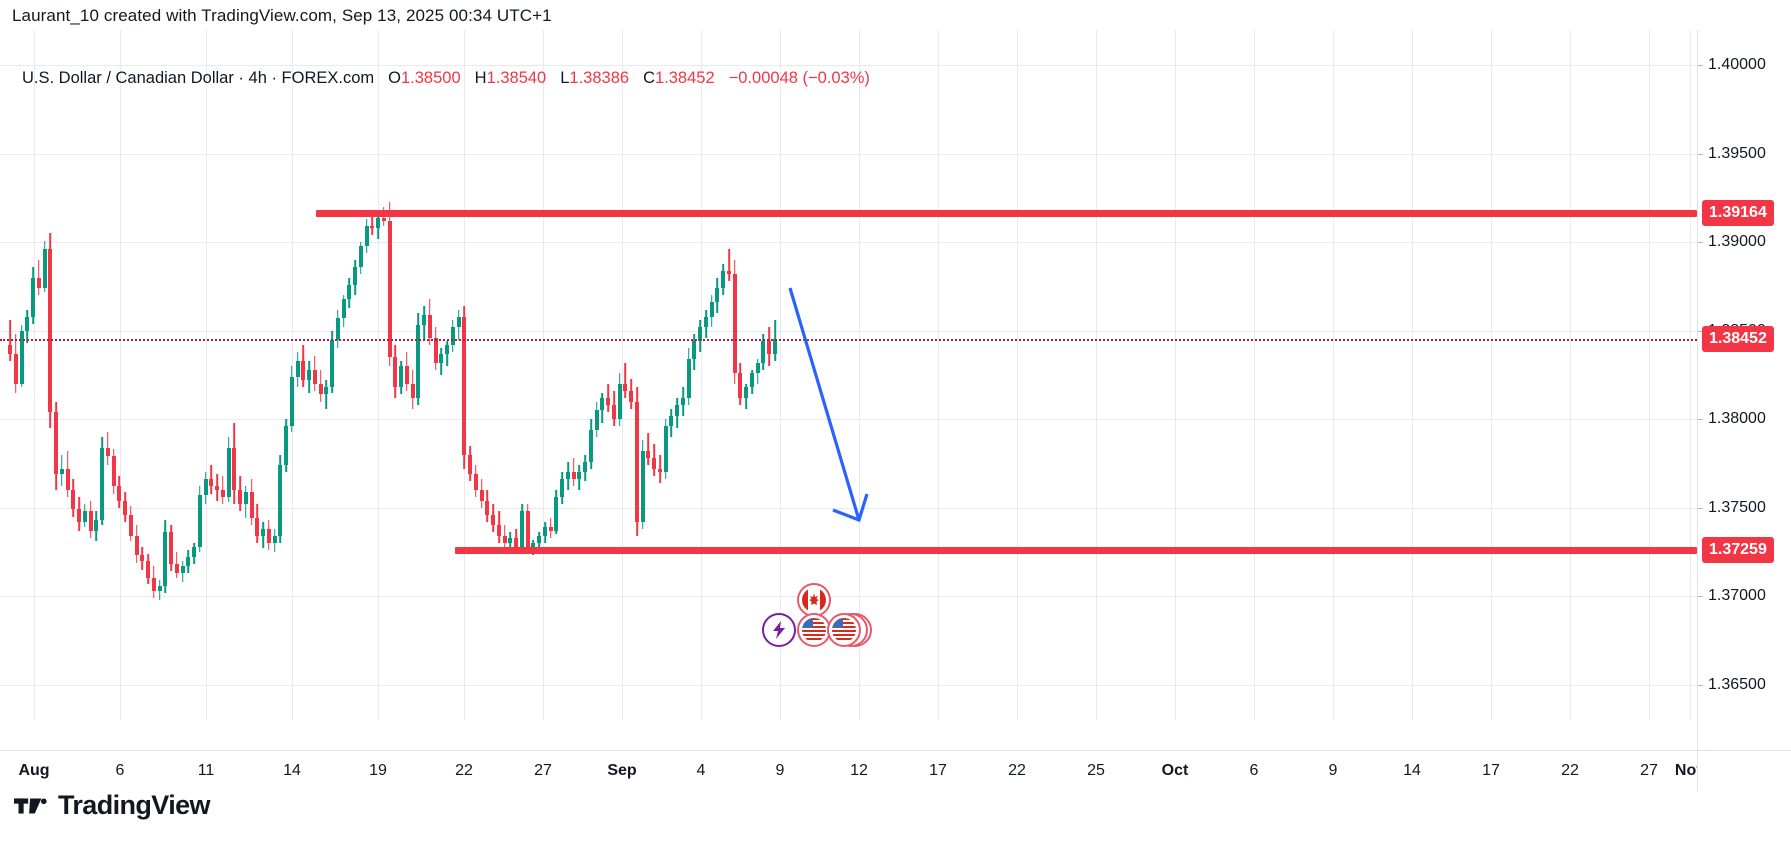 This screenshot has width=1791, height=855. What do you see at coordinates (480, 78) in the screenshot?
I see `legend-high-label: H` at bounding box center [480, 78].